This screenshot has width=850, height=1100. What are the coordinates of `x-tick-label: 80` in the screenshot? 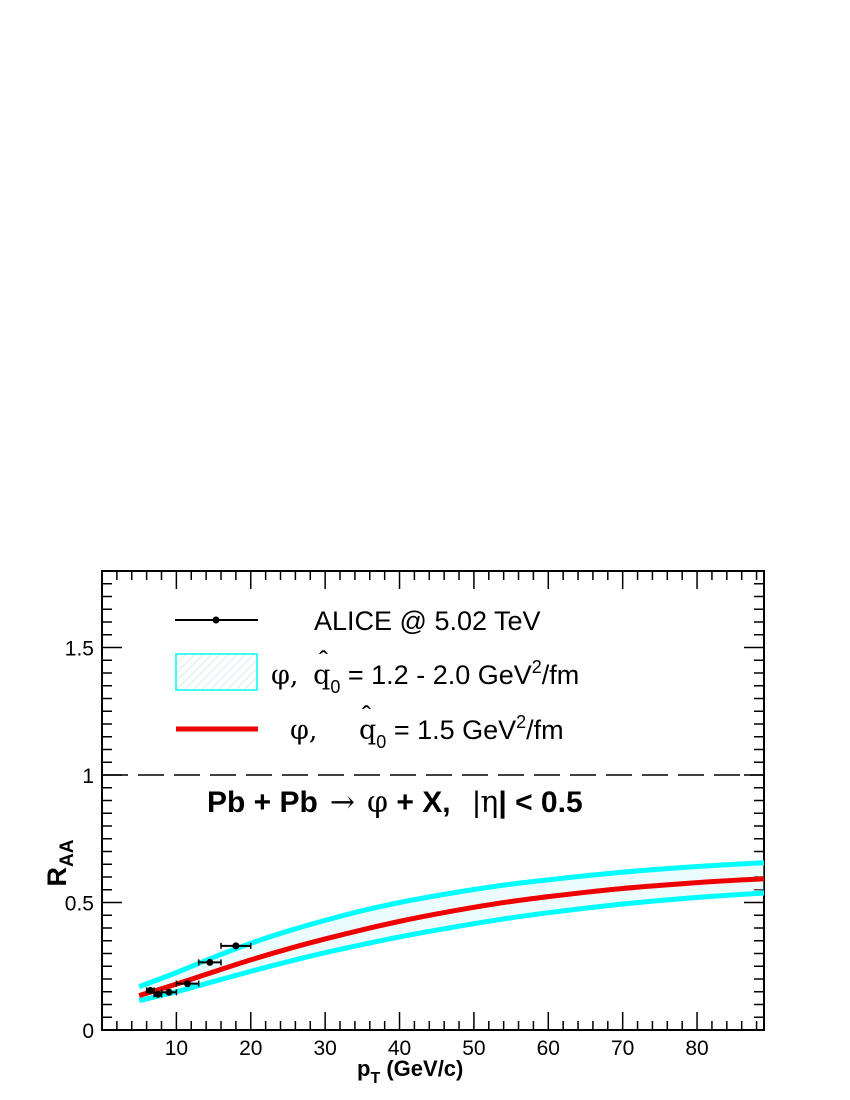 It's located at (696, 1048).